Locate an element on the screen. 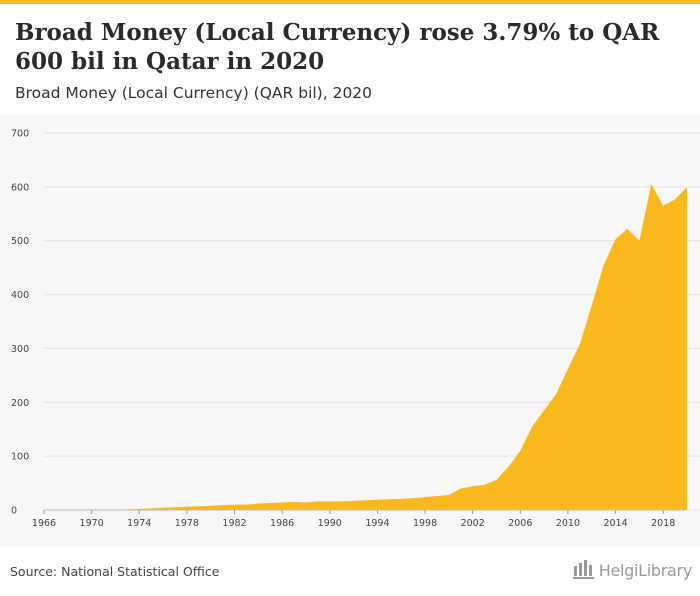 The width and height of the screenshot is (700, 596). accent-bar is located at coordinates (350, 2).